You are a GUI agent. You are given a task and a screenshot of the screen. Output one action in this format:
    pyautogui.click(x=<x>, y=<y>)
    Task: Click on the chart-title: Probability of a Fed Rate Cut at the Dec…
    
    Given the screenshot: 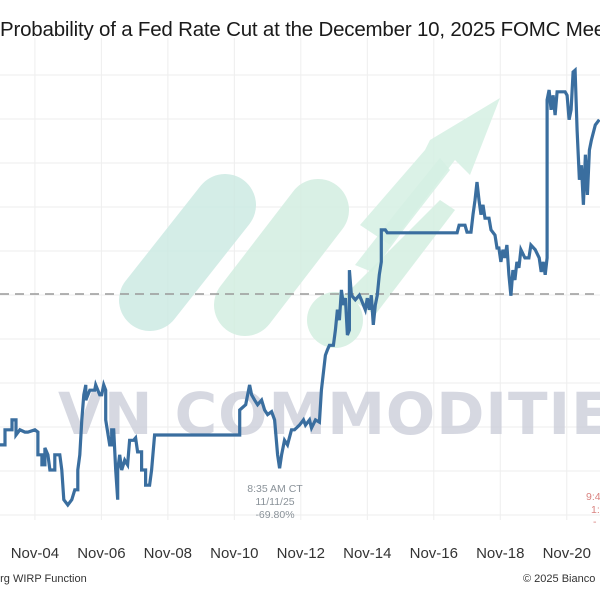 What is the action you would take?
    pyautogui.click(x=300, y=29)
    